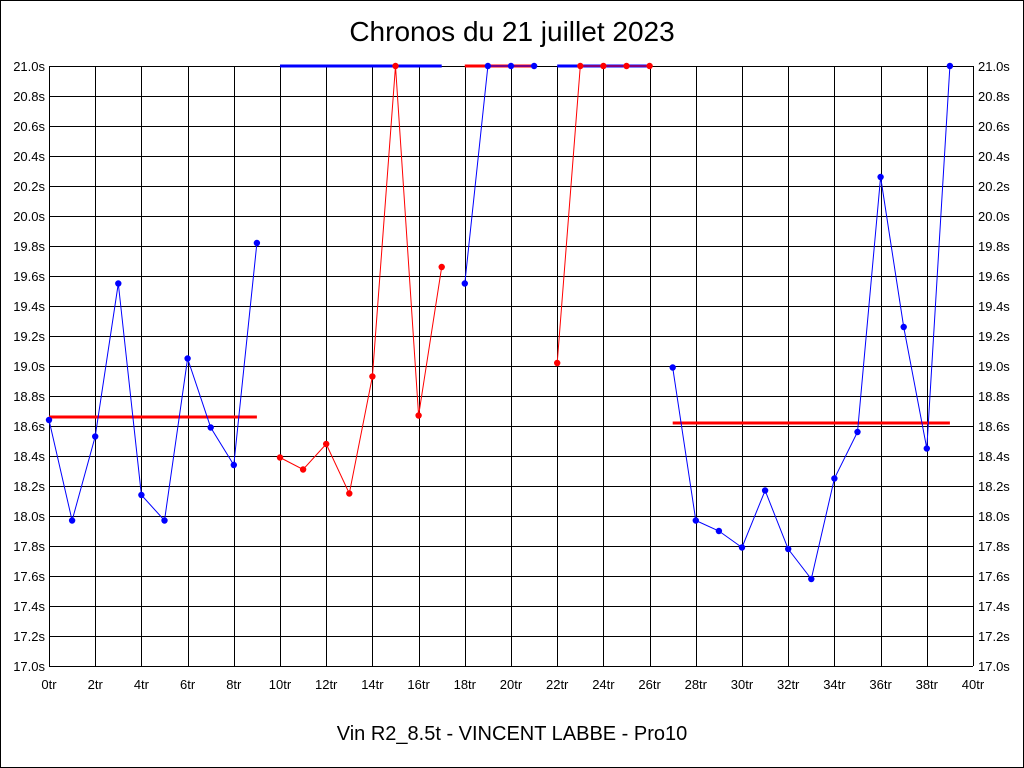 The image size is (1024, 768). I want to click on x-tick-label: 32tr, so click(788, 684).